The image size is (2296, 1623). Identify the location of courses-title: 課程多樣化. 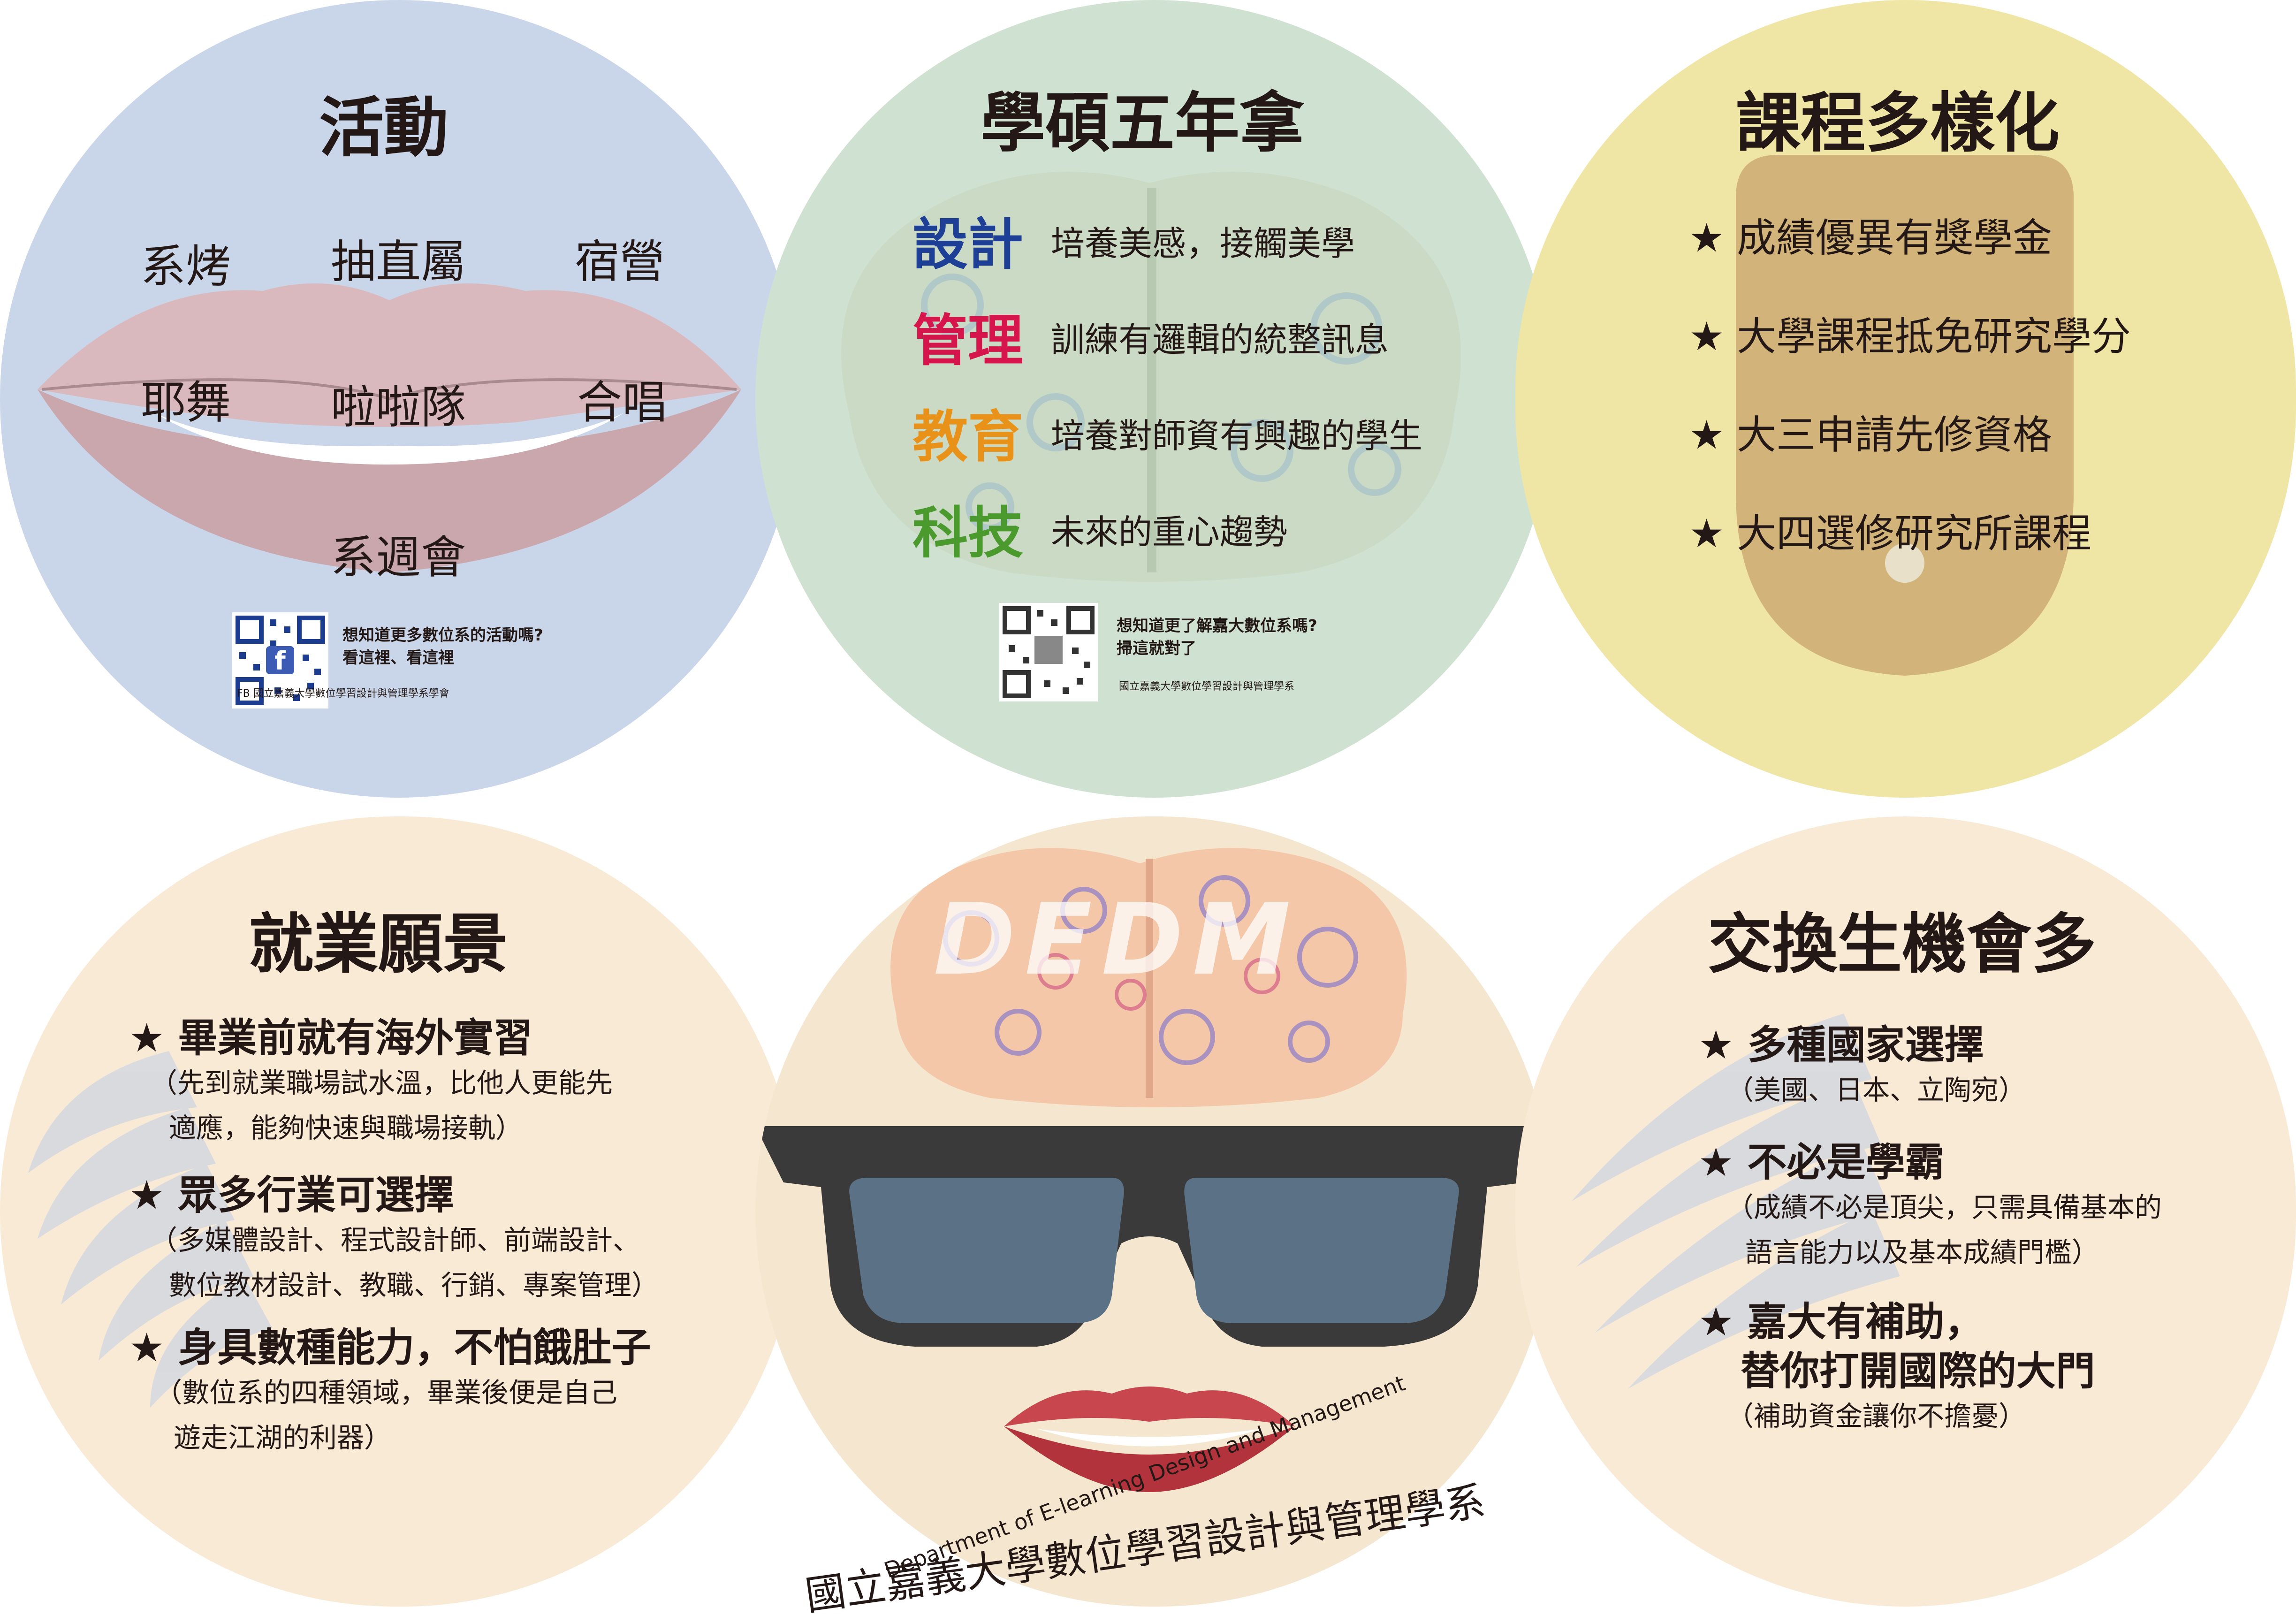
(1898, 123).